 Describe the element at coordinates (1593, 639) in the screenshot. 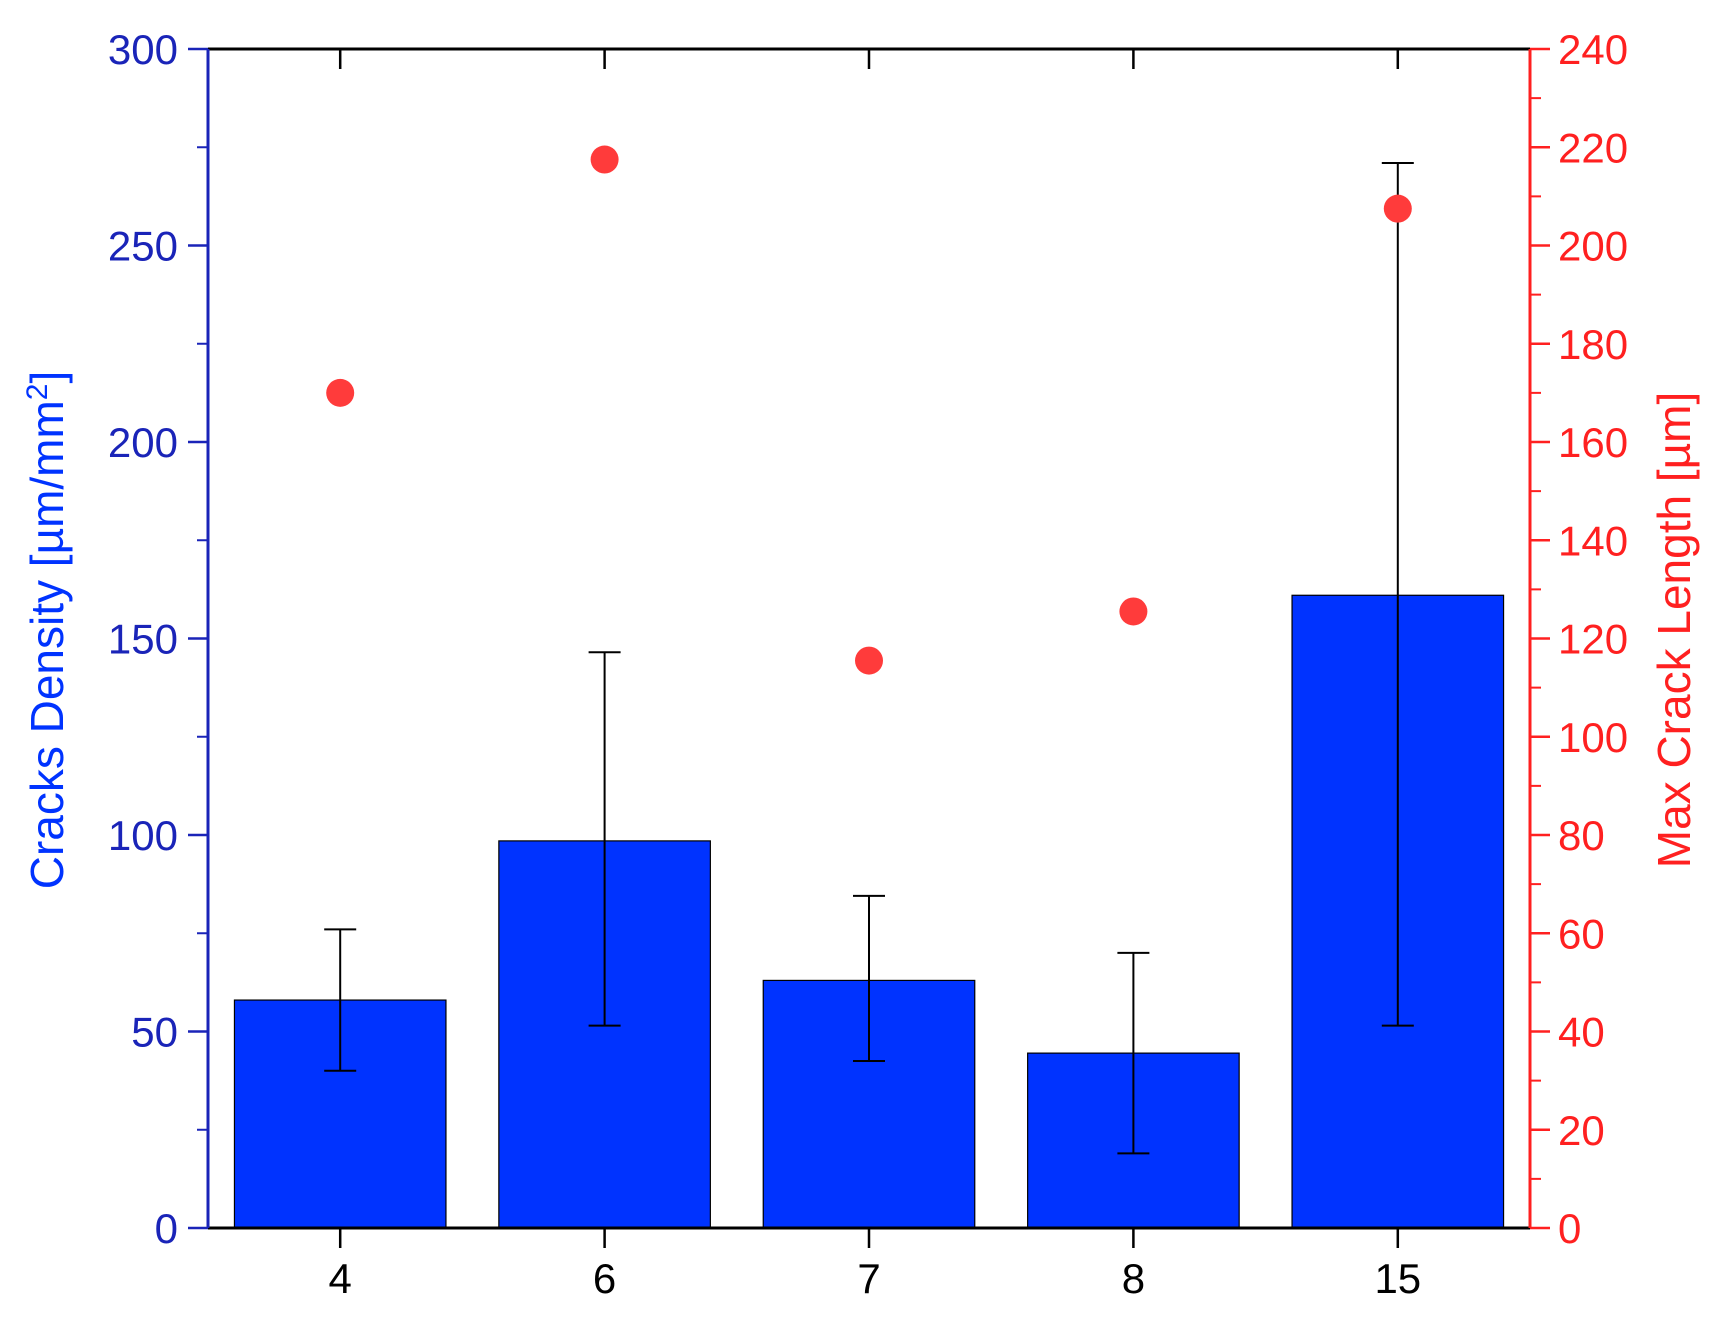

I see `right-tick-label-120: 120` at that location.